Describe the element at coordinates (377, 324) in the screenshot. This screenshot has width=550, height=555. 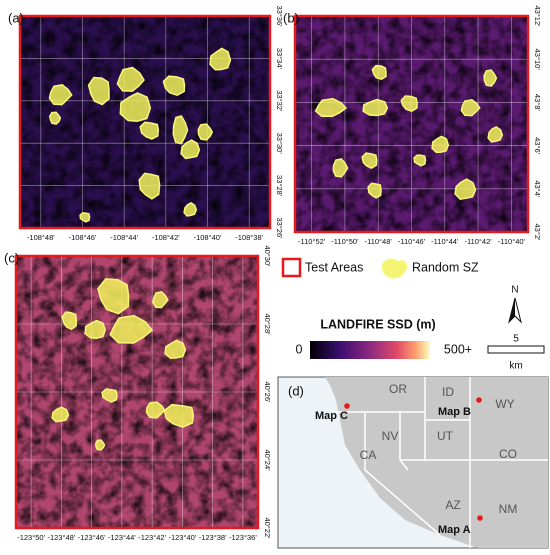
I see `colorbar-title: LANDFIRE SSD (m)` at that location.